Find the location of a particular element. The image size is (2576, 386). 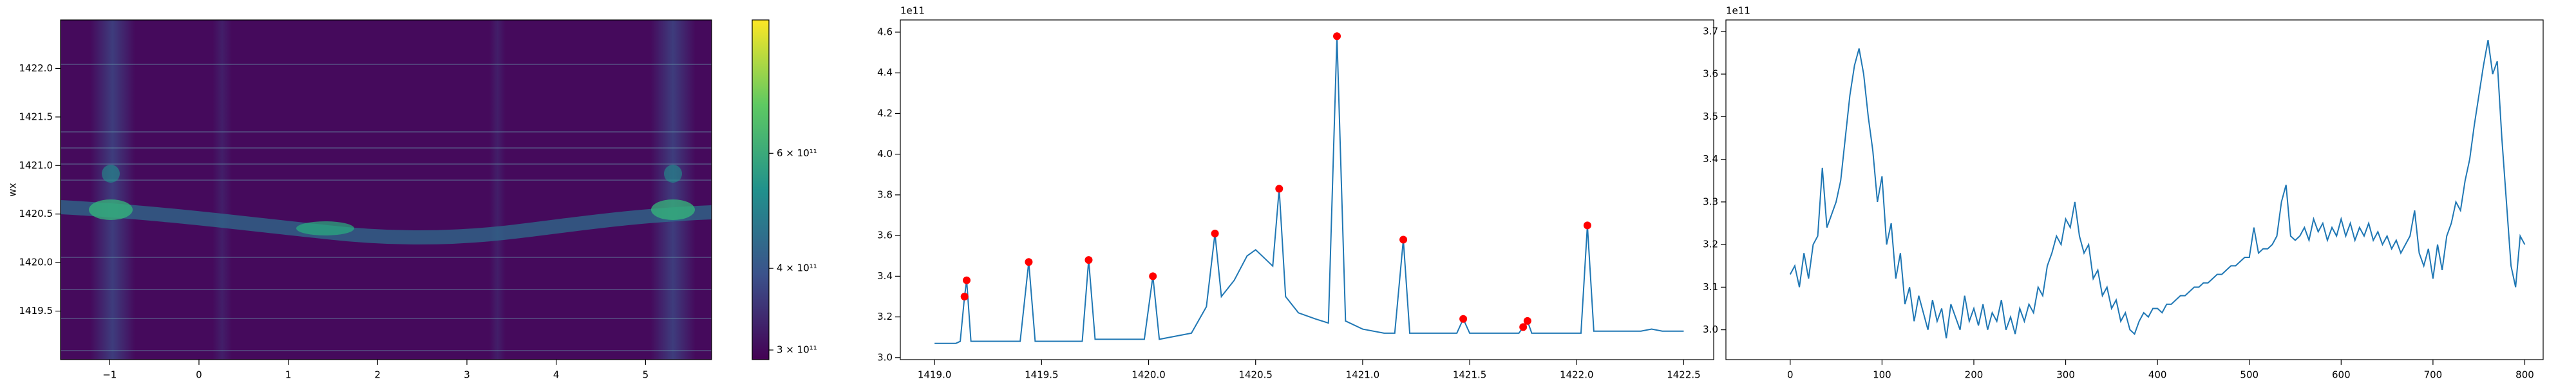

x-tick-label: 700 is located at coordinates (2433, 375).